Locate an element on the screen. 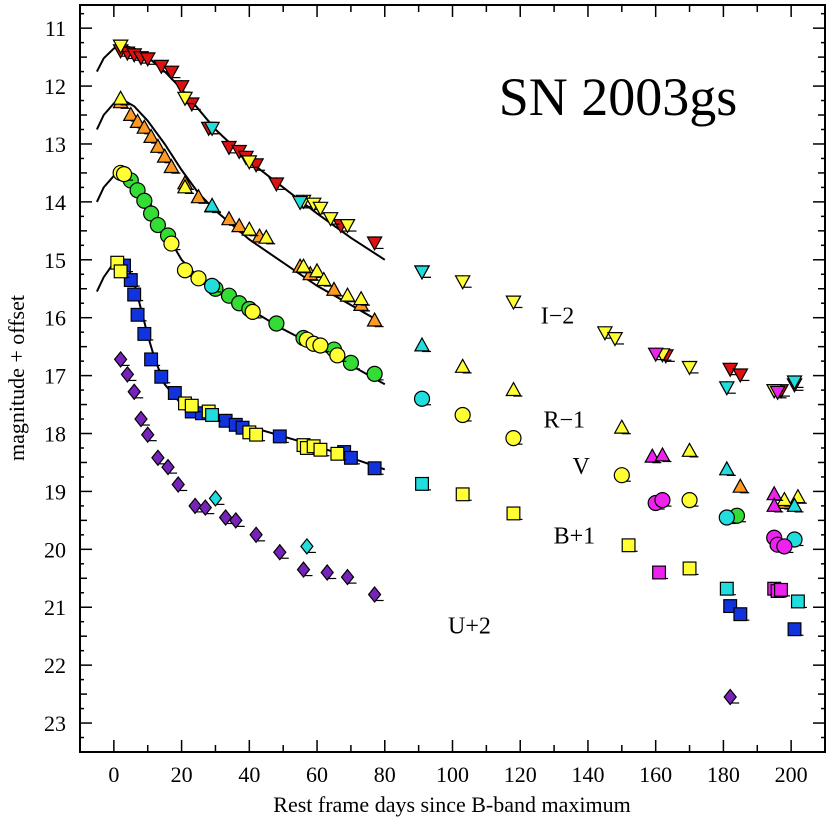  series-v-late is located at coordinates (720, 523).